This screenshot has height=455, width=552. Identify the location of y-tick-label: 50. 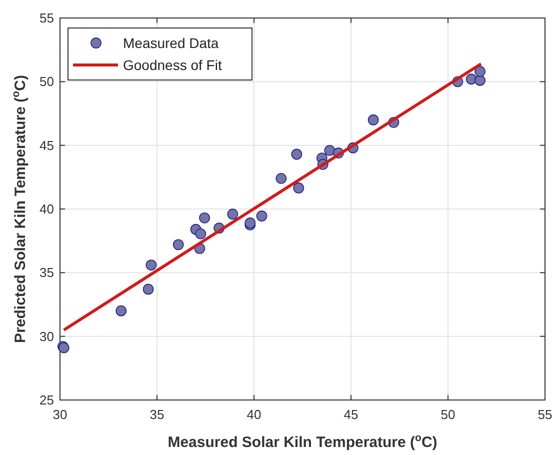
(47, 82).